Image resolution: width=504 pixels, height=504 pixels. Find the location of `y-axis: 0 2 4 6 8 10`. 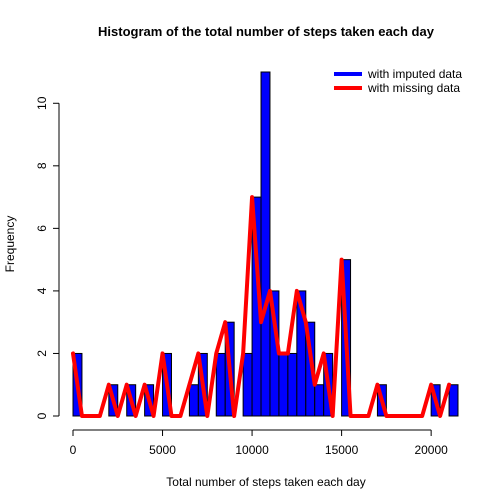

y-axis: 0 2 4 6 8 10 is located at coordinates (47, 257).